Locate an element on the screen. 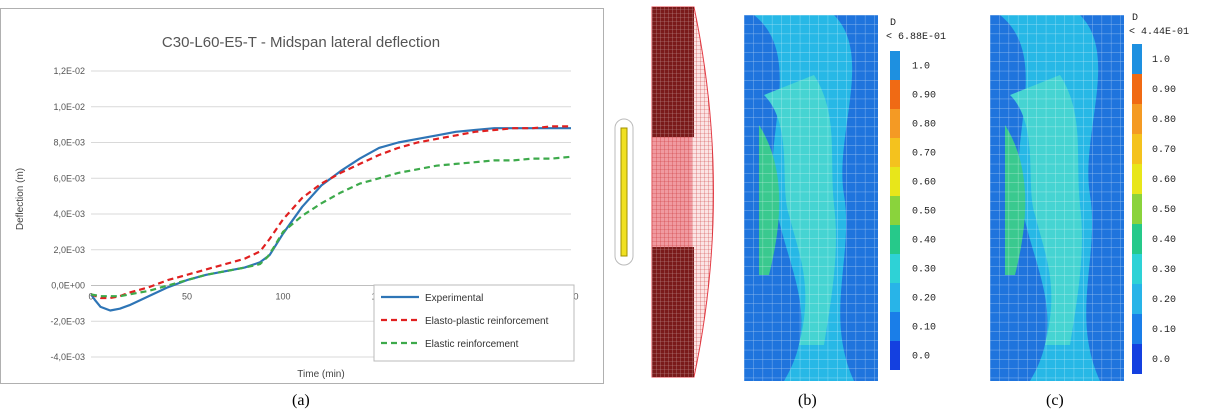 Image resolution: width=1226 pixels, height=417 pixels. column-indicator-bar is located at coordinates (624, 192).